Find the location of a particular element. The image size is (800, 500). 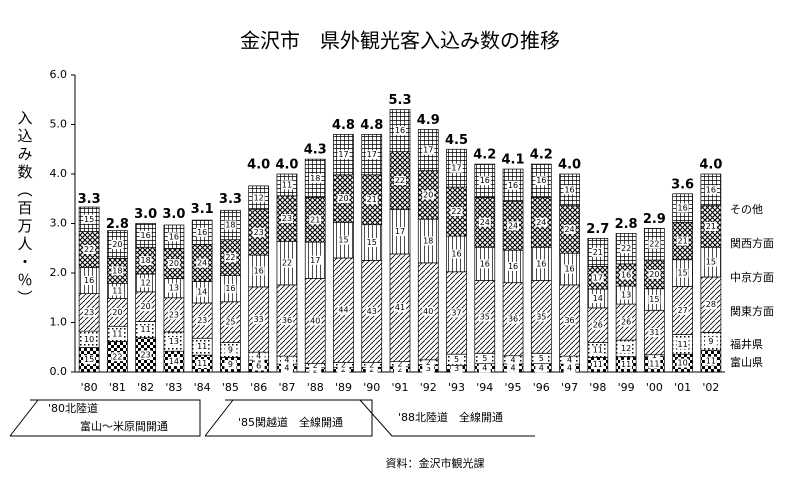

legend-label: 中京方面 is located at coordinates (752, 277).